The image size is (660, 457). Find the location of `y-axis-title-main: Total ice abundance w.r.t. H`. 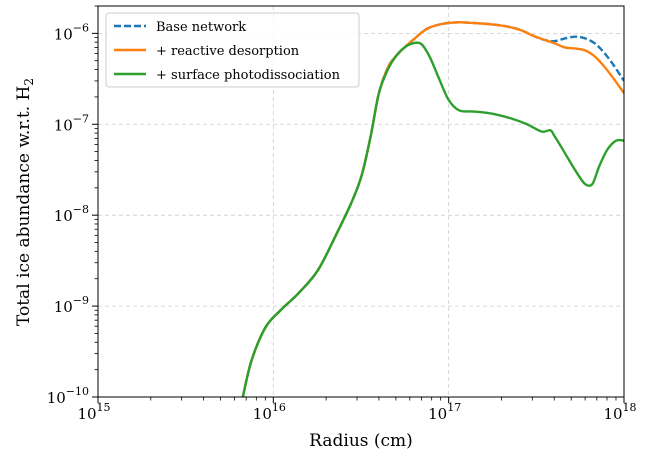

y-axis-title-main: Total ice abundance w.r.t. H is located at coordinates (24, 206).